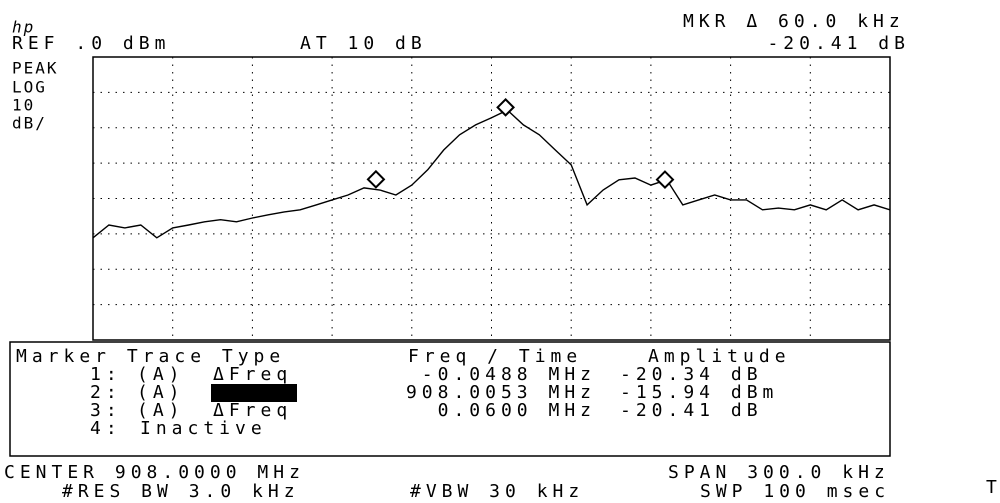 The image size is (1000, 503). Describe the element at coordinates (786, 472) in the screenshot. I see `span-value: 300.0` at that location.